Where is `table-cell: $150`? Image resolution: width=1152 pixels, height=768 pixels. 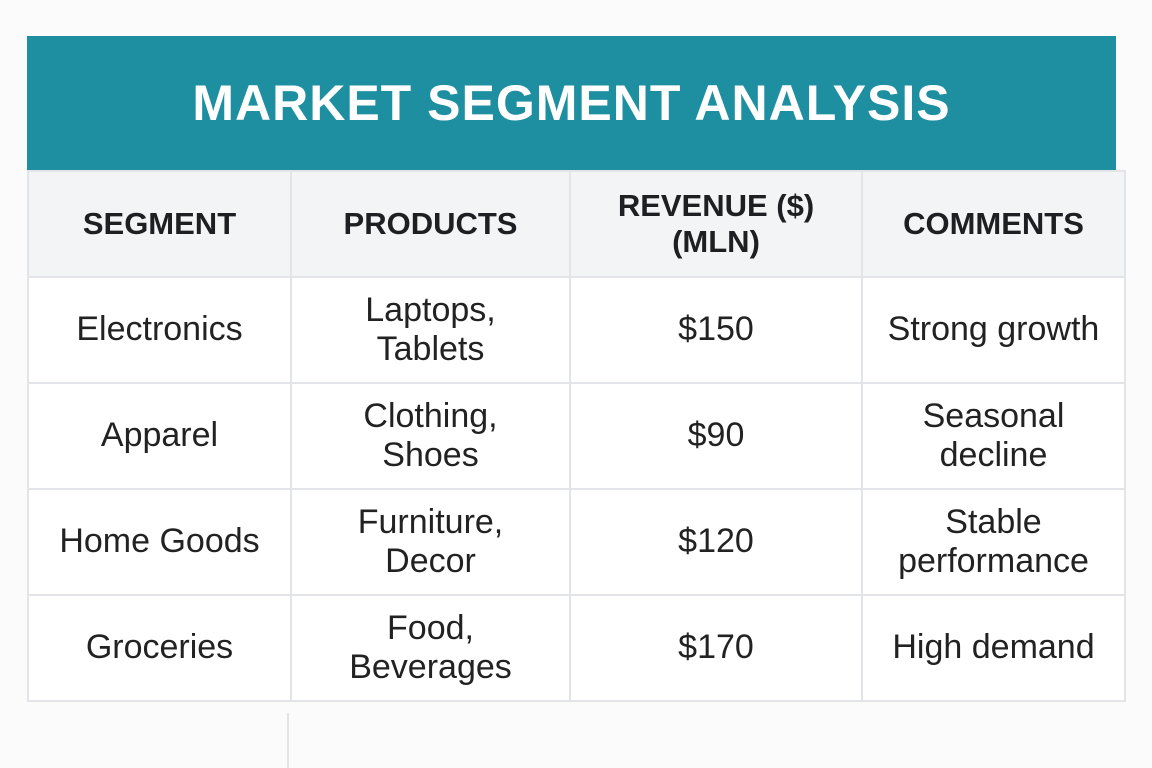 table-cell: $150 is located at coordinates (716, 330).